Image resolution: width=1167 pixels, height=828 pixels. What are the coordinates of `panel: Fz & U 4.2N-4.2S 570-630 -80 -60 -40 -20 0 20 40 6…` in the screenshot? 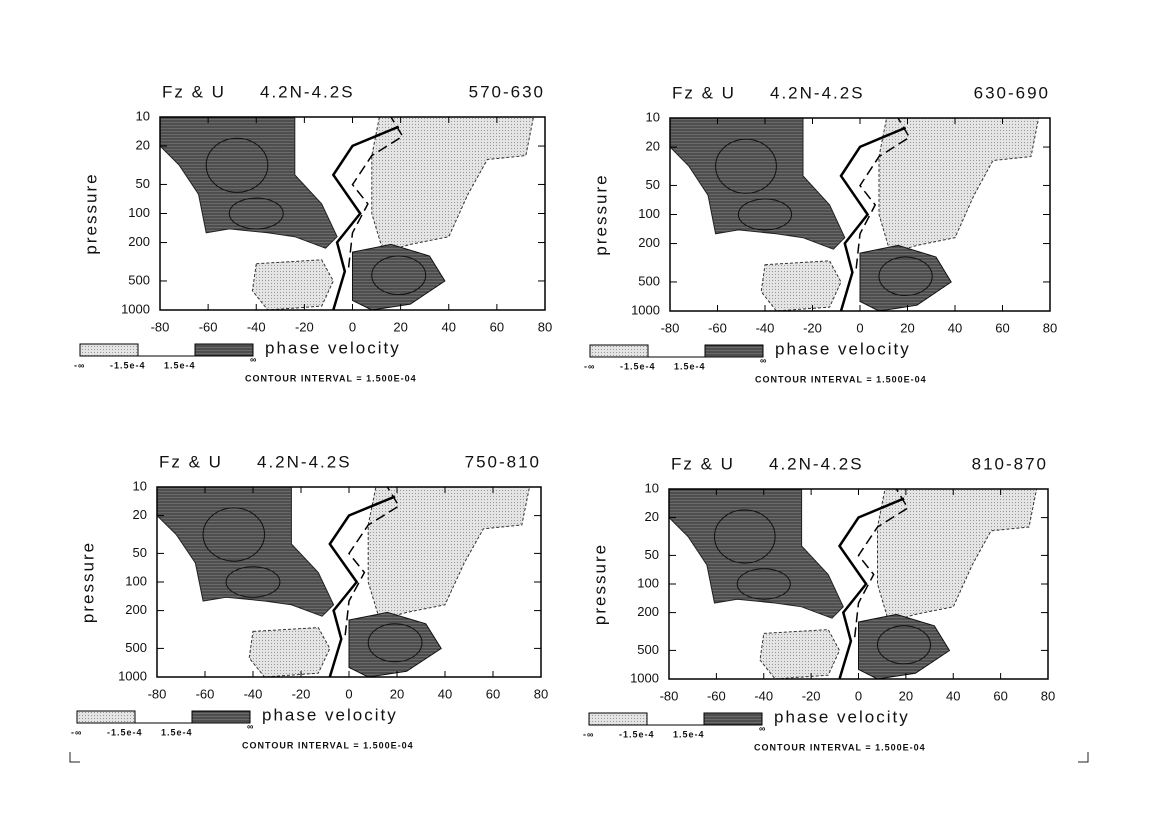 It's located at (313, 232).